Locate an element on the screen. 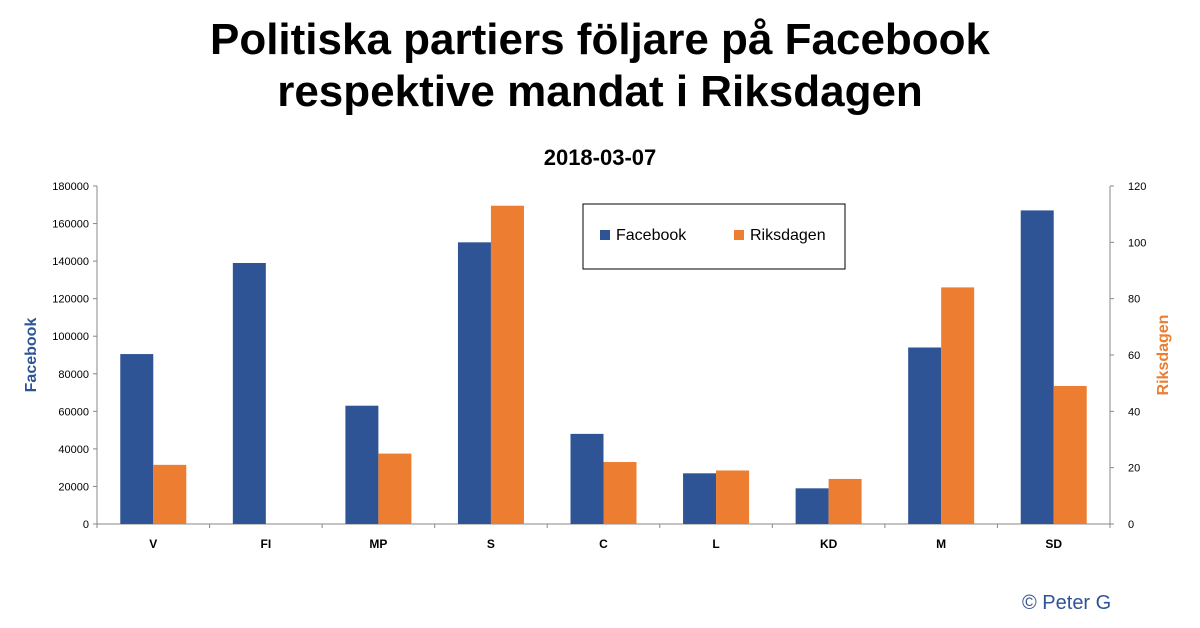 This screenshot has height=628, width=1200. x-tick-label: MP is located at coordinates (378, 544).